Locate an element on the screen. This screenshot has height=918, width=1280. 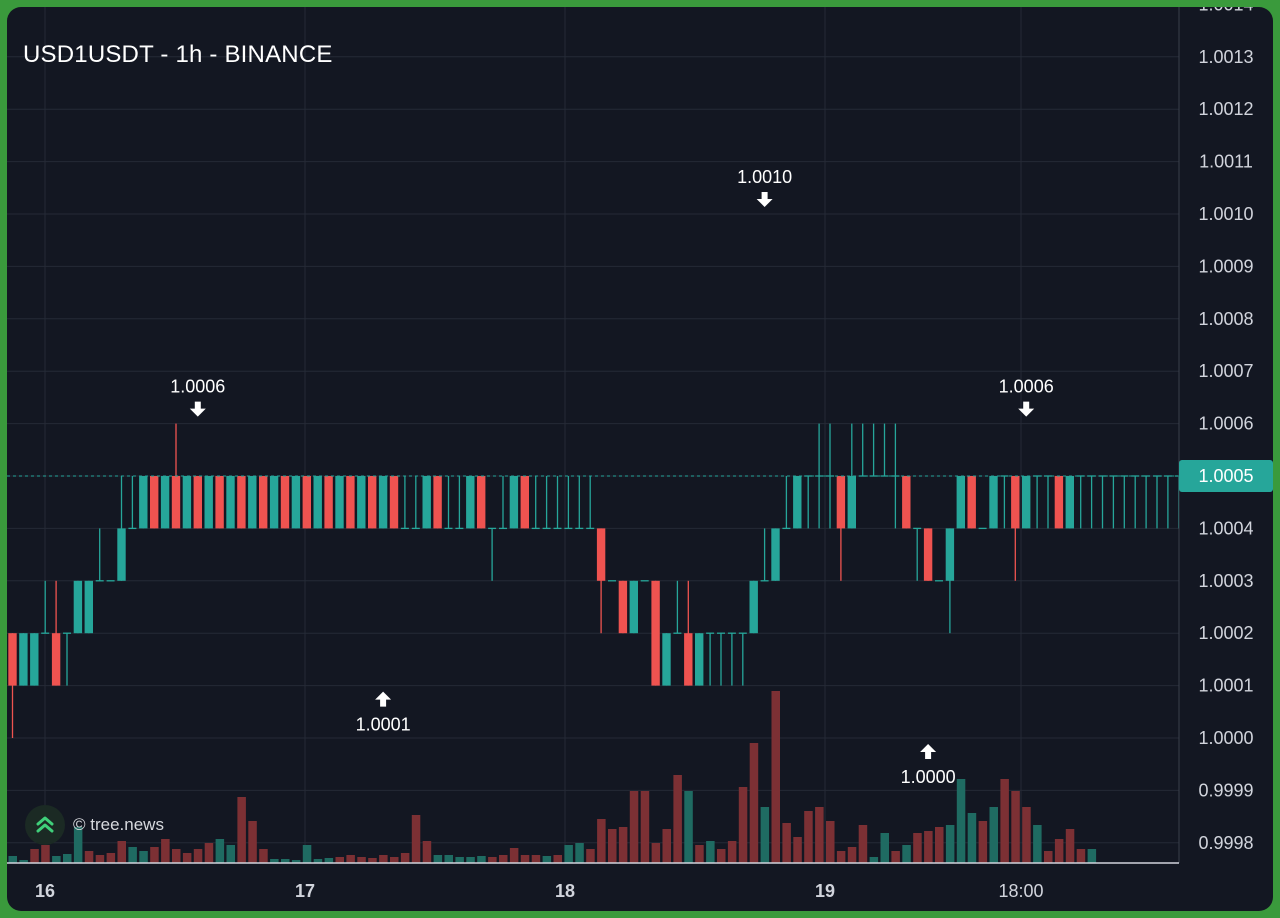
last-price-badge is located at coordinates (1226, 476).